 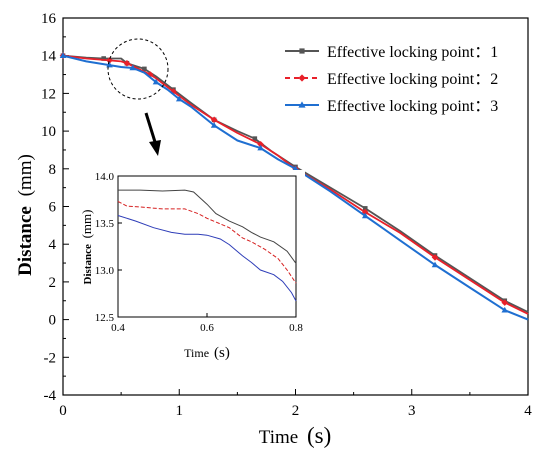 I want to click on main-y-tick-label: 12, so click(x=48, y=94).